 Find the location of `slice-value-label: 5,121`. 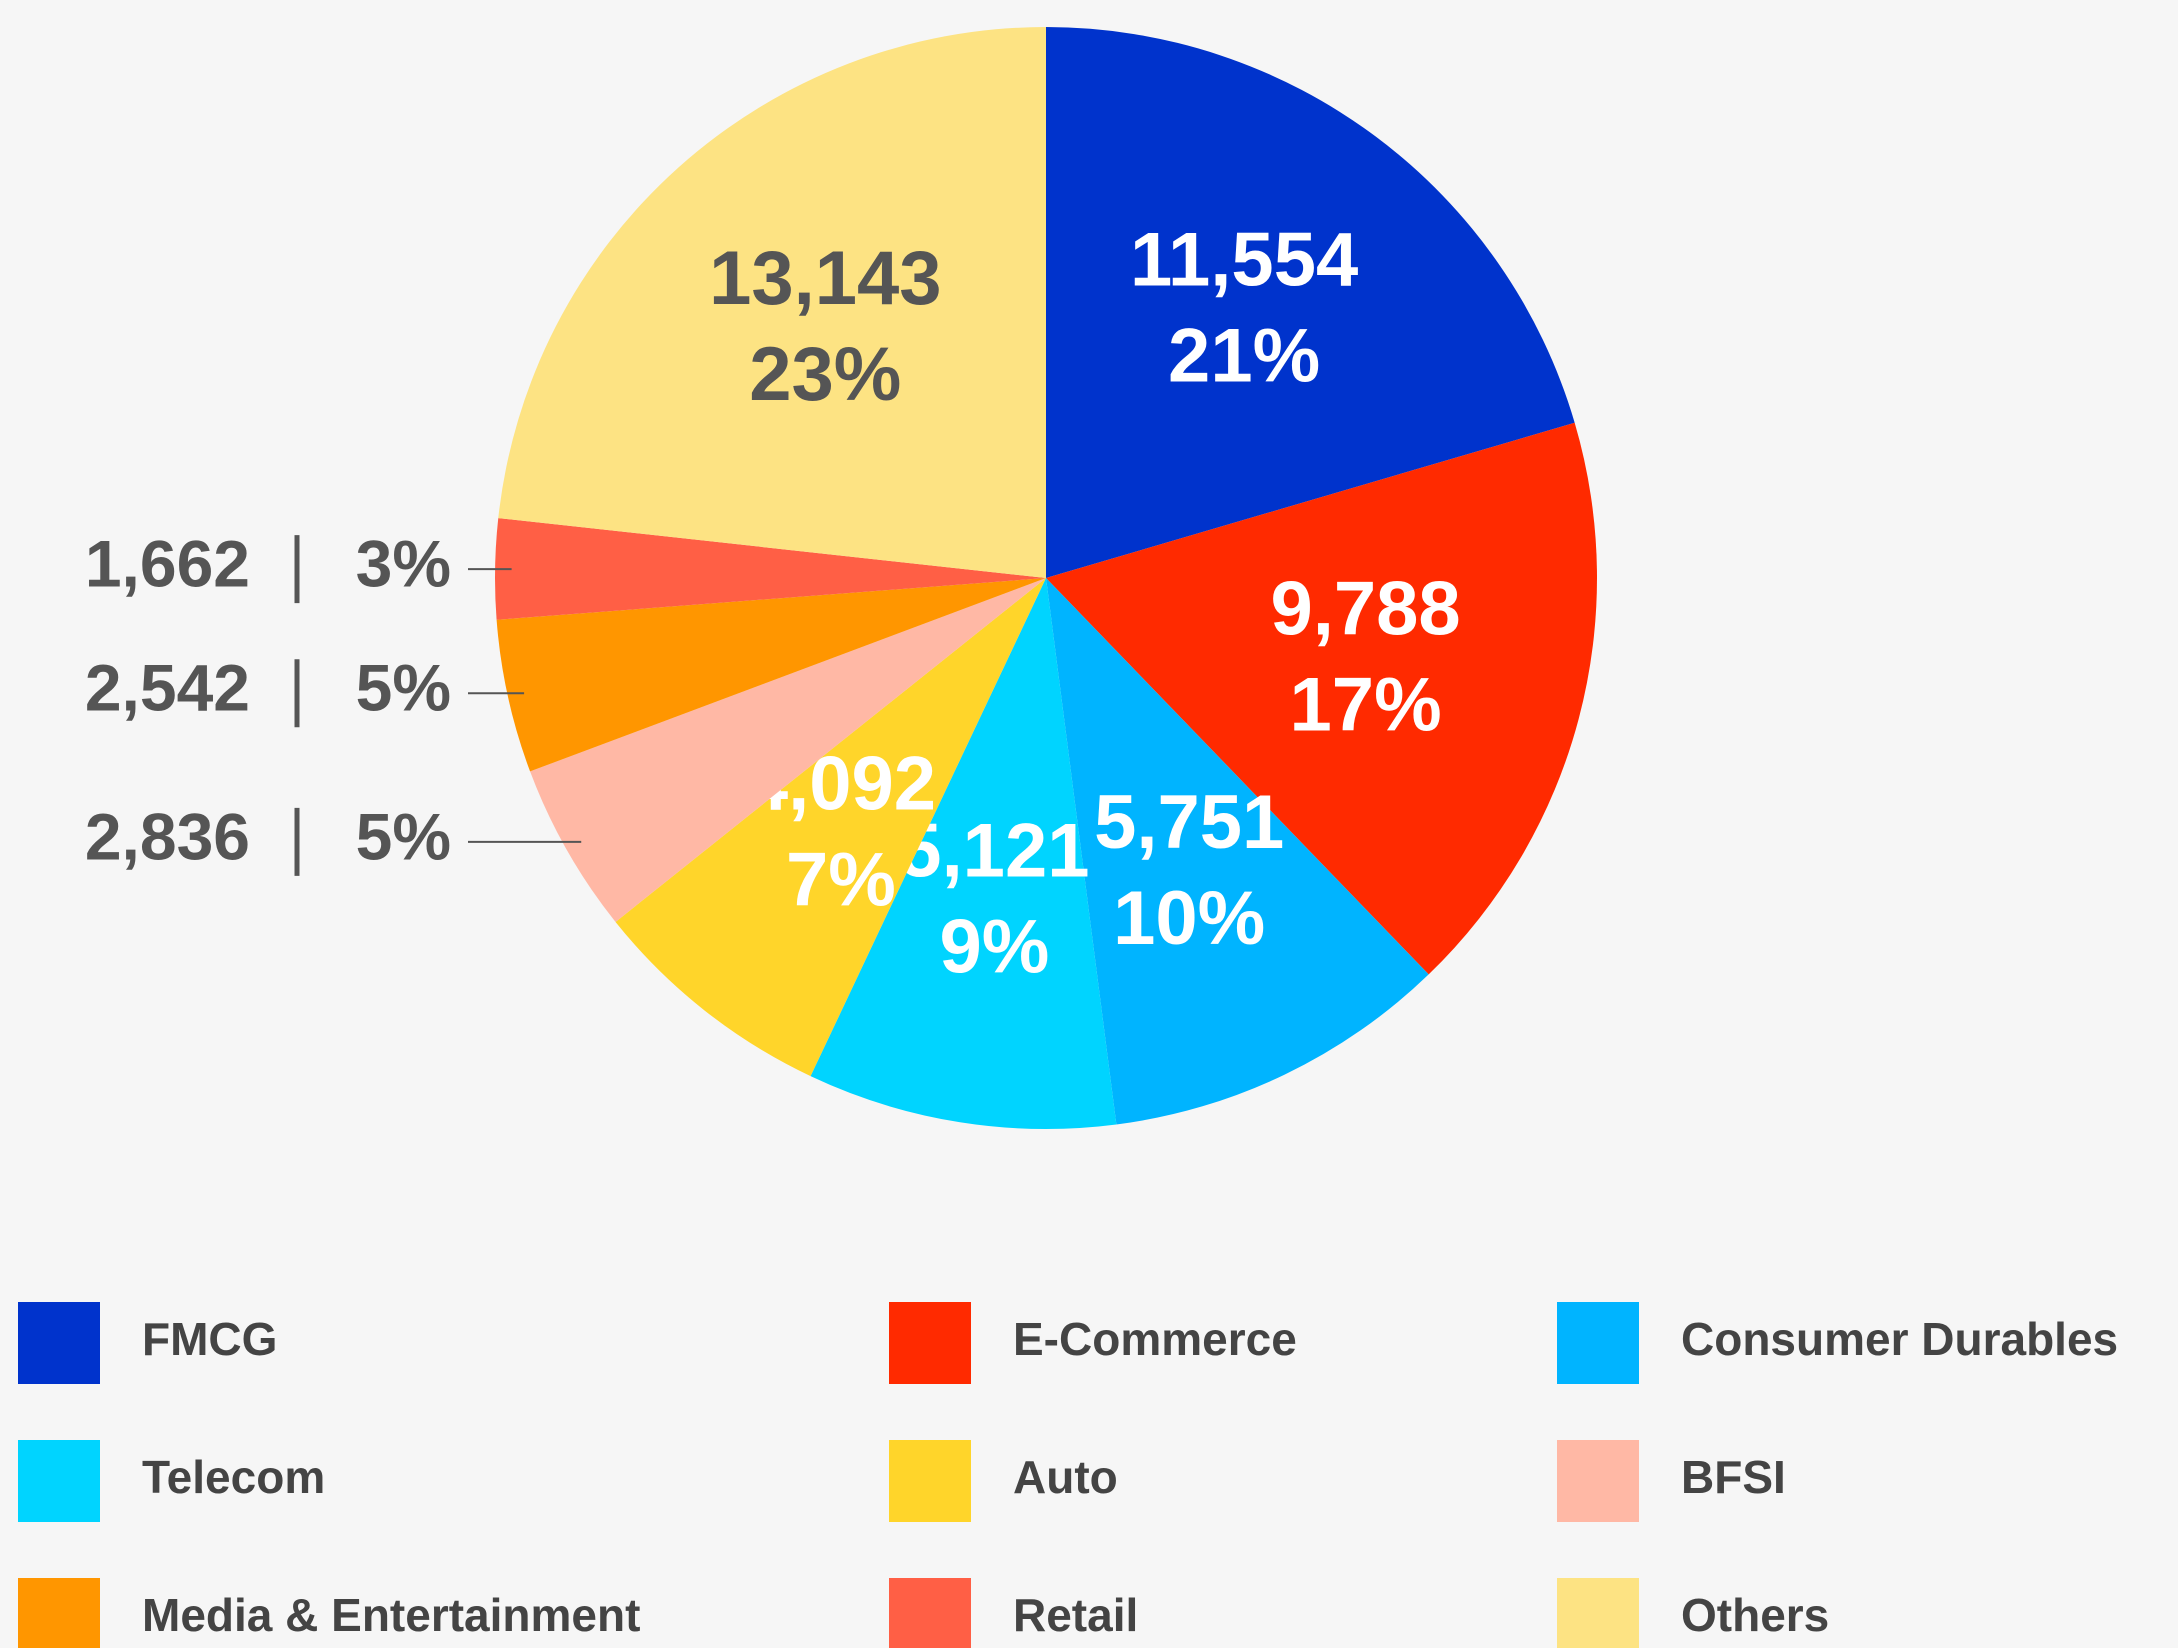

slice-value-label: 5,121 is located at coordinates (994, 851).